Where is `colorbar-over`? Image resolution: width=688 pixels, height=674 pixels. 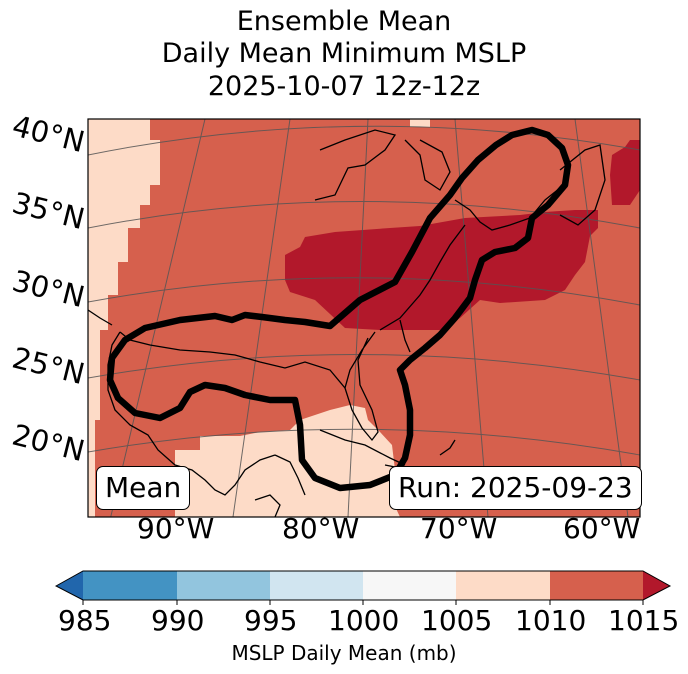 colorbar-over is located at coordinates (656, 585).